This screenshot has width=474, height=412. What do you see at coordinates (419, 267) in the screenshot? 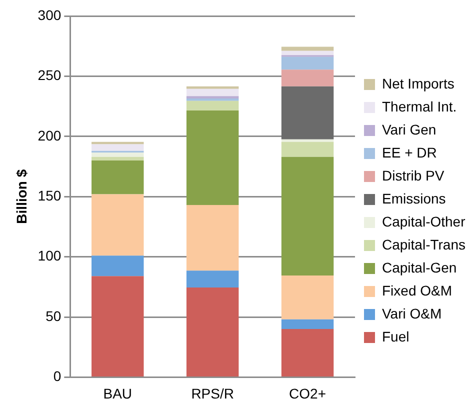
I see `legend-label: Capital-Gen` at bounding box center [419, 267].